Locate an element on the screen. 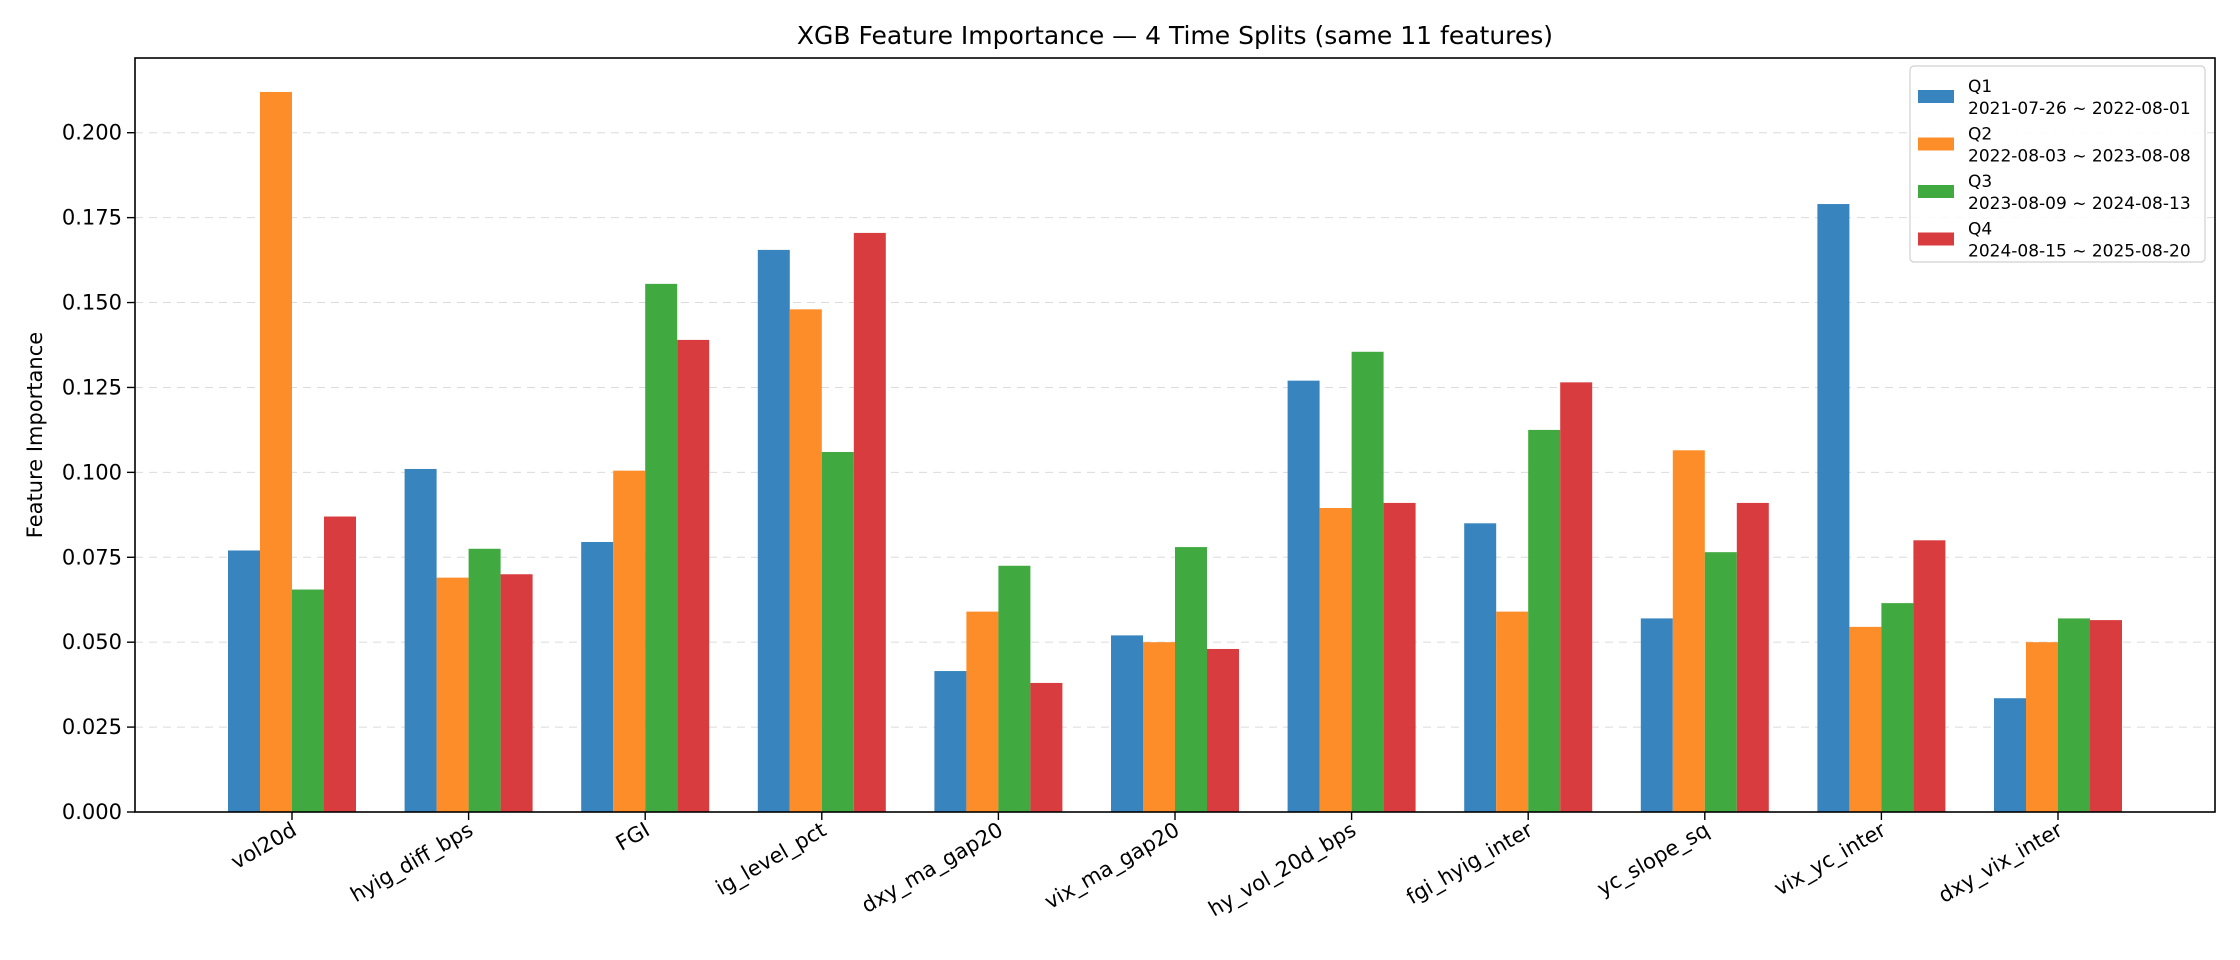 This screenshot has height=960, width=2240. y-tick-label: 0.200 is located at coordinates (92, 133).